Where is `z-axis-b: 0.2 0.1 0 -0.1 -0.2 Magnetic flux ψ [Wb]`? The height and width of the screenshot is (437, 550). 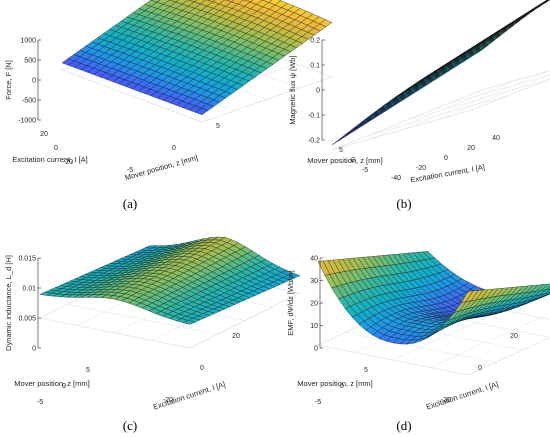 z-axis-b: 0.2 0.1 0 -0.1 -0.2 Magnetic flux ψ [Wb] is located at coordinates (306, 90).